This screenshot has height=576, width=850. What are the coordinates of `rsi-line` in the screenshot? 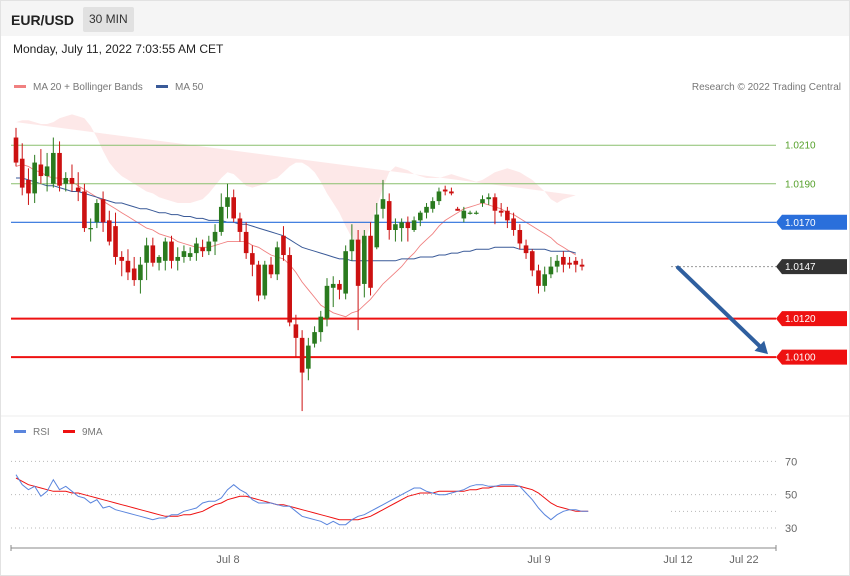 It's located at (302, 500).